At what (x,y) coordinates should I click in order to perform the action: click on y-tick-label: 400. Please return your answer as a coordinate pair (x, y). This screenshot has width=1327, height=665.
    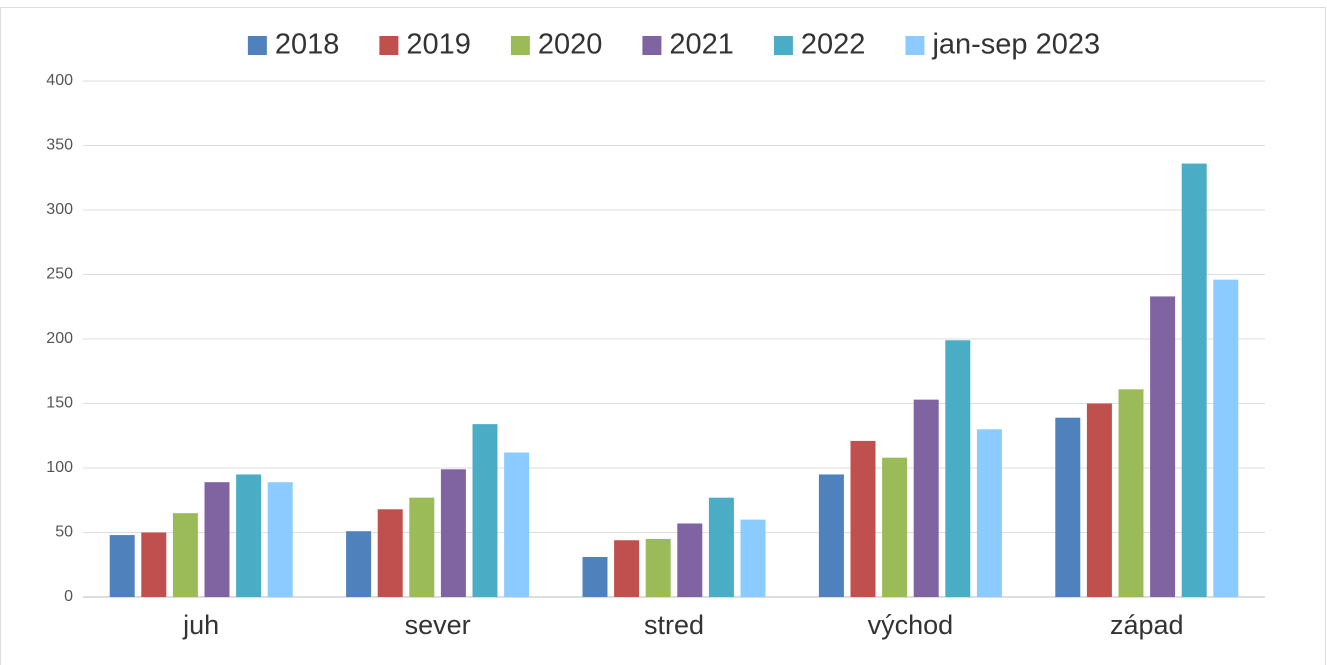
    Looking at the image, I should click on (59, 80).